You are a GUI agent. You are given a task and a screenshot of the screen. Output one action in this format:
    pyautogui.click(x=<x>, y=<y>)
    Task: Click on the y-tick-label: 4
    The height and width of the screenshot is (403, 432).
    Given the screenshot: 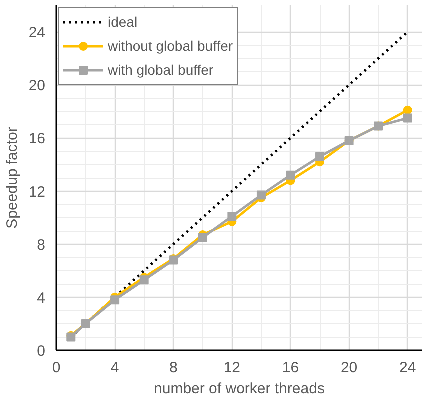 What is the action you would take?
    pyautogui.click(x=41, y=298)
    